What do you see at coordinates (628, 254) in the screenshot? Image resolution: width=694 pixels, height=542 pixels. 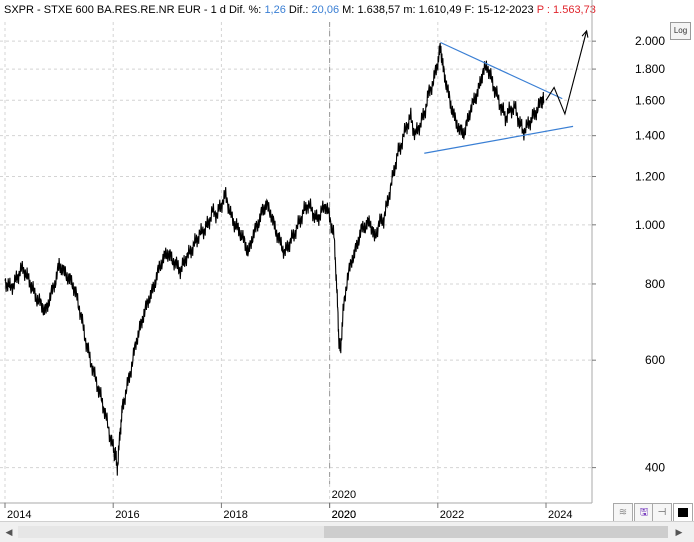 I see `price-axis: 400 600 800 1.000 1.200 1.400 1.600 1.800 2.000` at bounding box center [628, 254].